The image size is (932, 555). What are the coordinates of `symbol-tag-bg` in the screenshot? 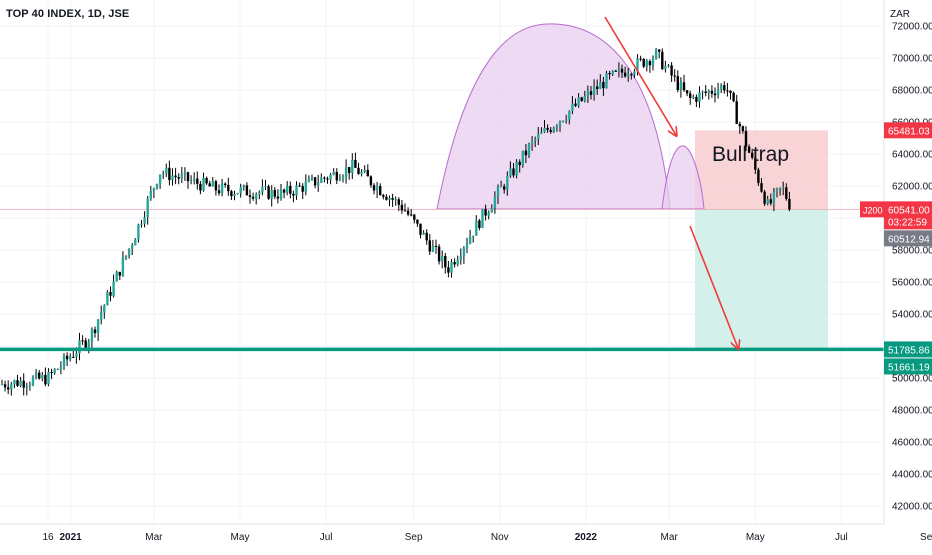 It's located at (872, 209).